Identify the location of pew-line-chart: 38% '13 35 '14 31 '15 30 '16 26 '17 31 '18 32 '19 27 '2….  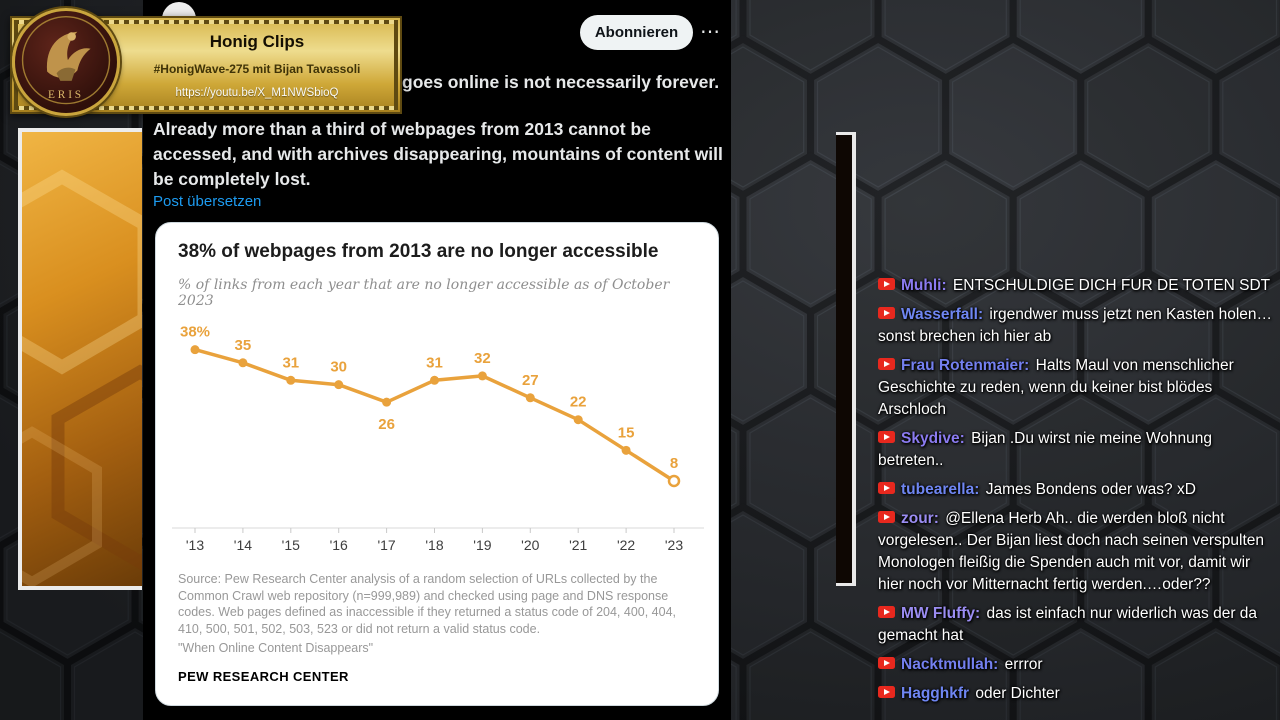
(438, 438).